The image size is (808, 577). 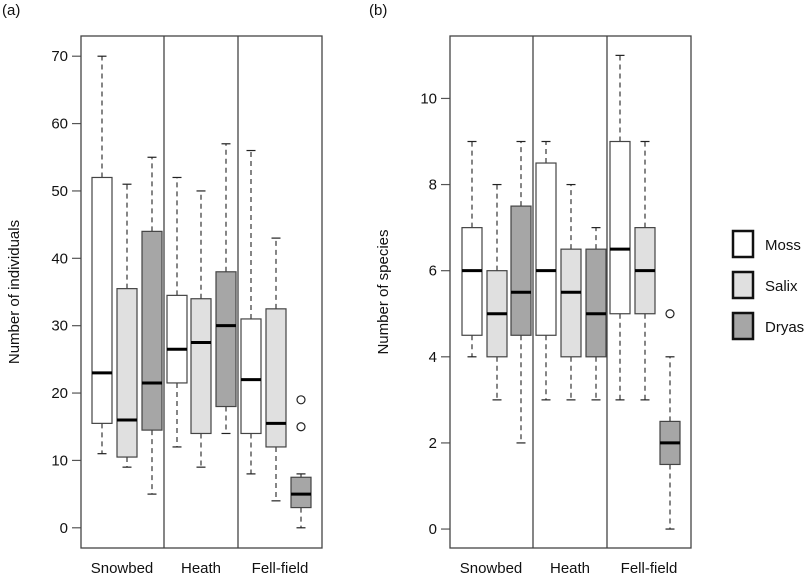 What do you see at coordinates (59, 124) in the screenshot?
I see `y-tick-label: 60` at bounding box center [59, 124].